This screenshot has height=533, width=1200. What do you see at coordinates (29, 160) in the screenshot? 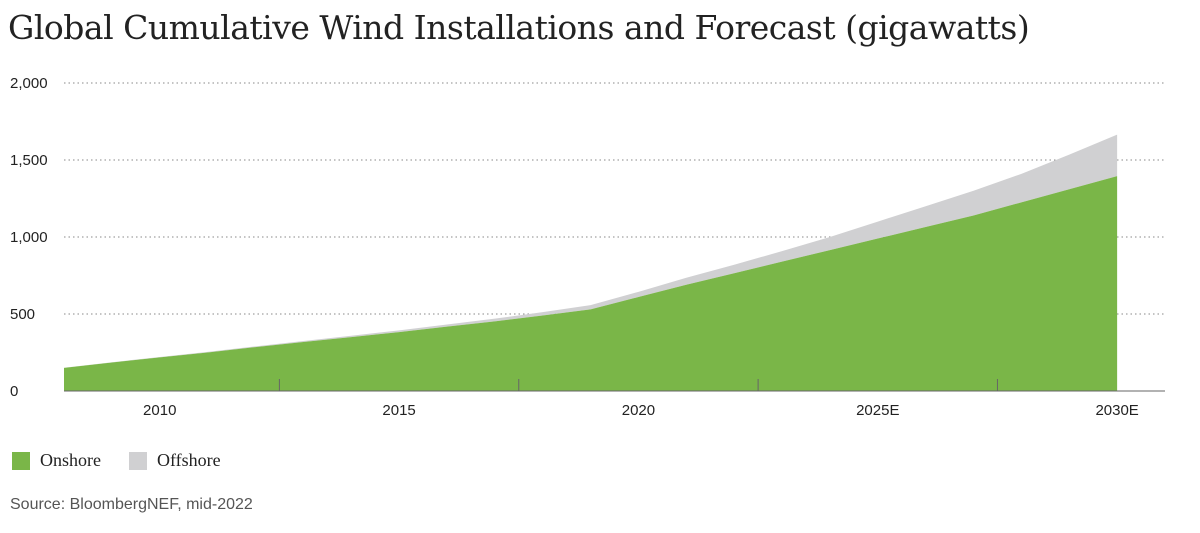
I see `y-tick-label: 1,500` at bounding box center [29, 160].